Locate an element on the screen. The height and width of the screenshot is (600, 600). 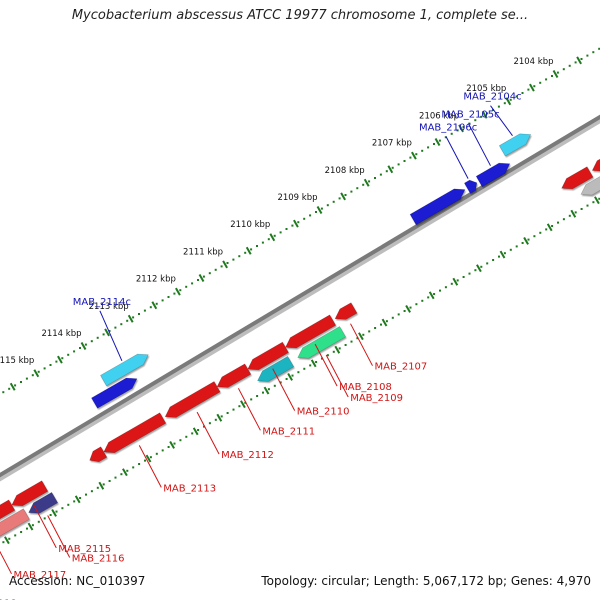
tick-label: 2110 kbp is located at coordinates (250, 225).